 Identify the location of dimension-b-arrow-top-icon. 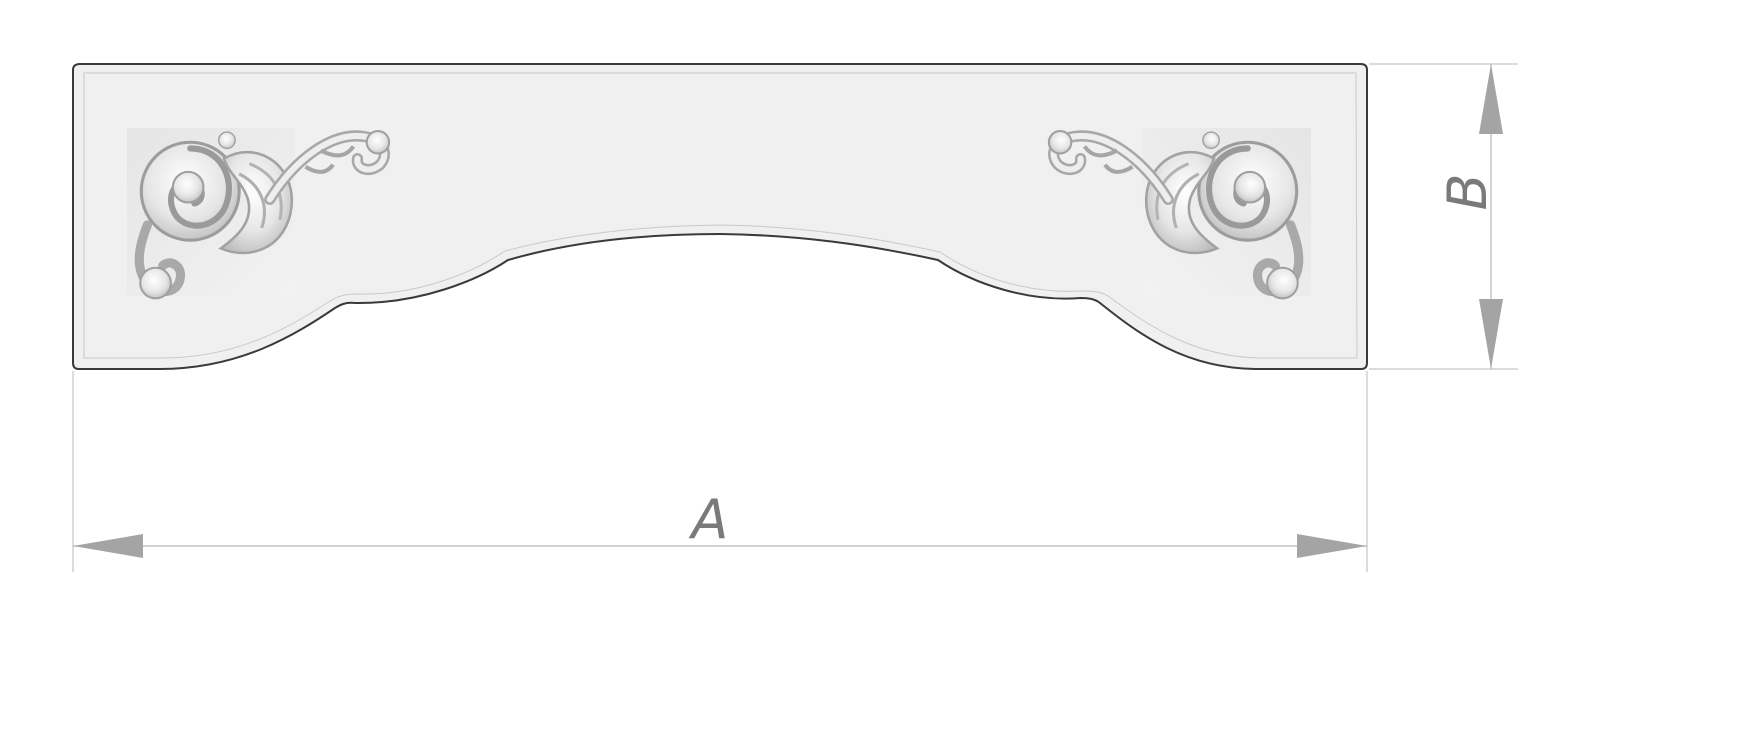
(1491, 99).